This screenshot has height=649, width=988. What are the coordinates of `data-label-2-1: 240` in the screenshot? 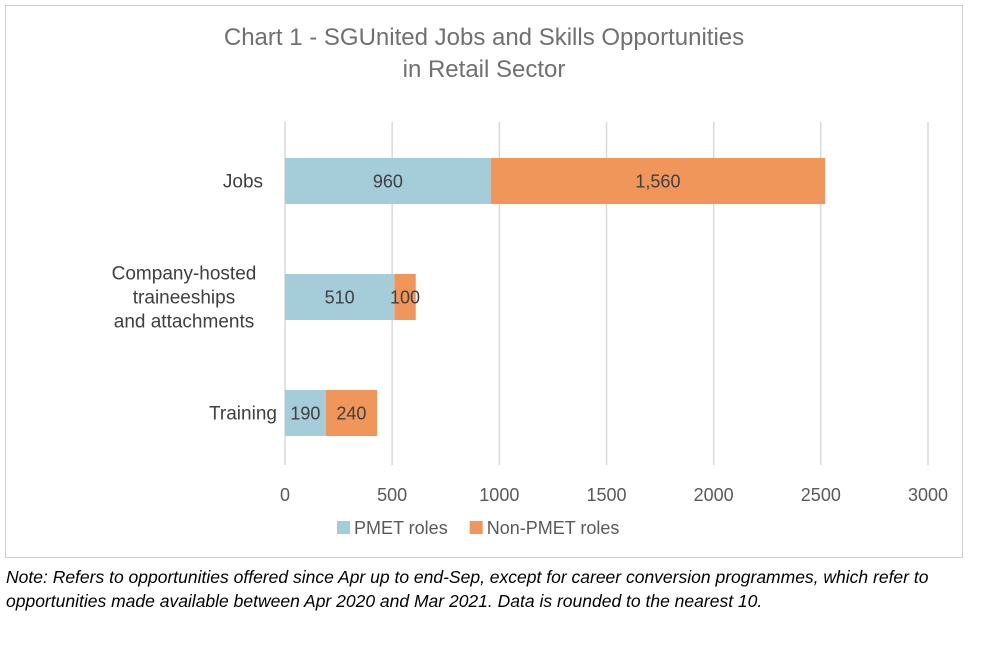 It's located at (351, 414).